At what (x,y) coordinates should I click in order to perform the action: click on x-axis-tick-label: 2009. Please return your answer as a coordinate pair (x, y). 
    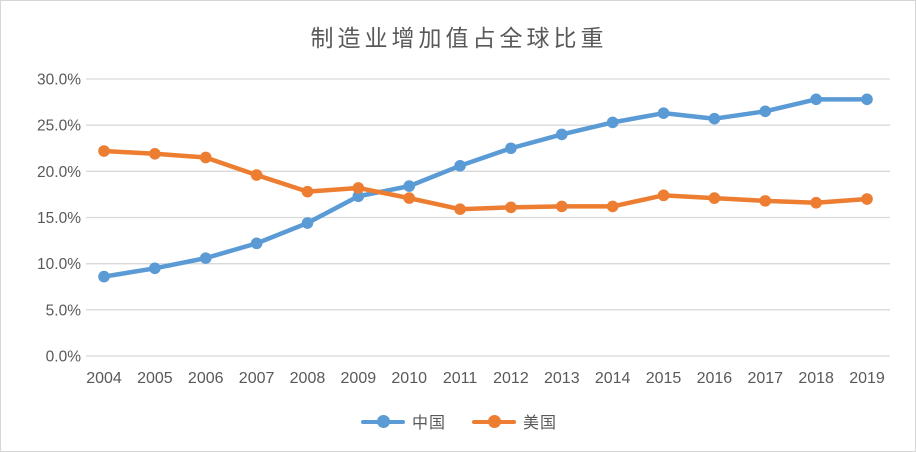
    Looking at the image, I should click on (359, 378).